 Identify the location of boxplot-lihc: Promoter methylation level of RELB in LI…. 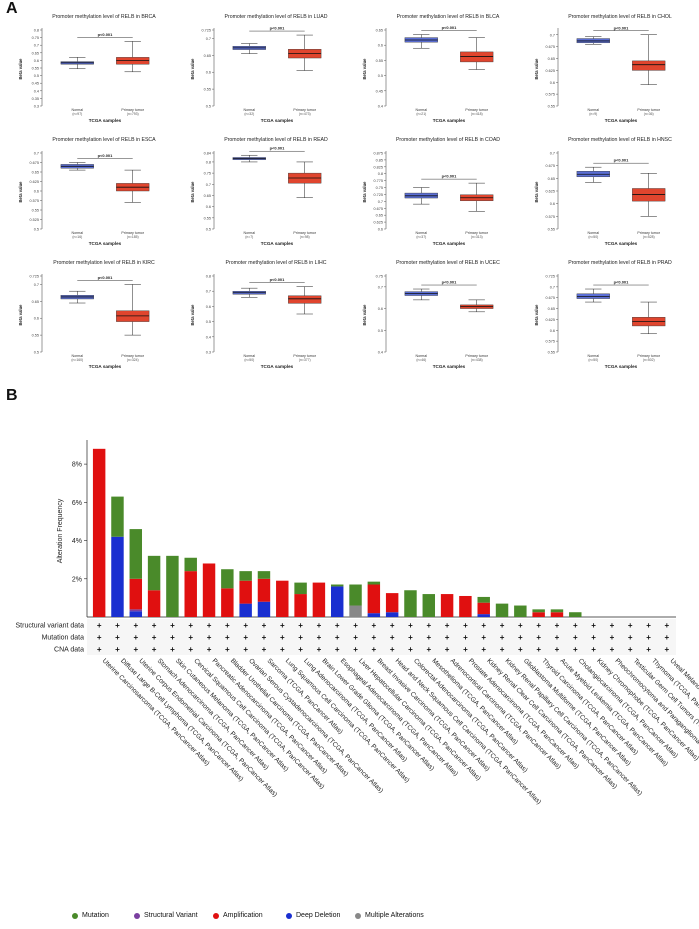
(258, 314).